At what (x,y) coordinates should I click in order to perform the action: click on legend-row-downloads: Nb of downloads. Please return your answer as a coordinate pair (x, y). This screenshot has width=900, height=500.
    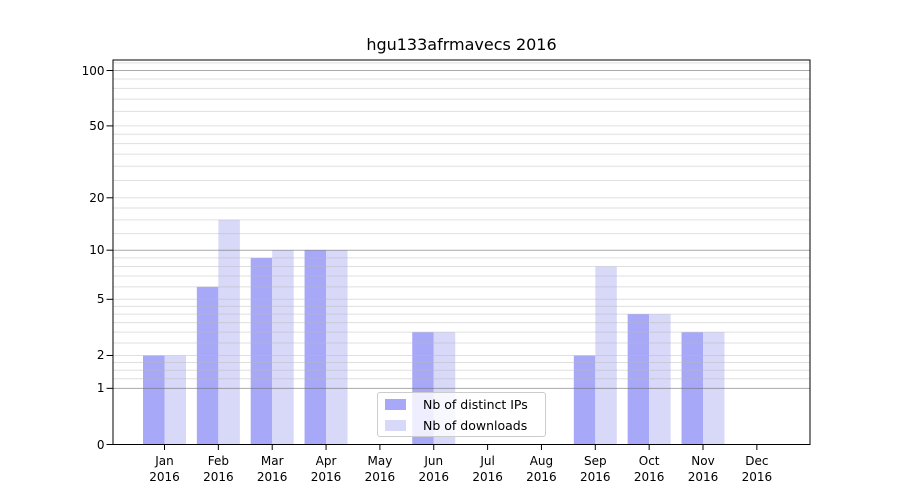
    Looking at the image, I should click on (461, 425).